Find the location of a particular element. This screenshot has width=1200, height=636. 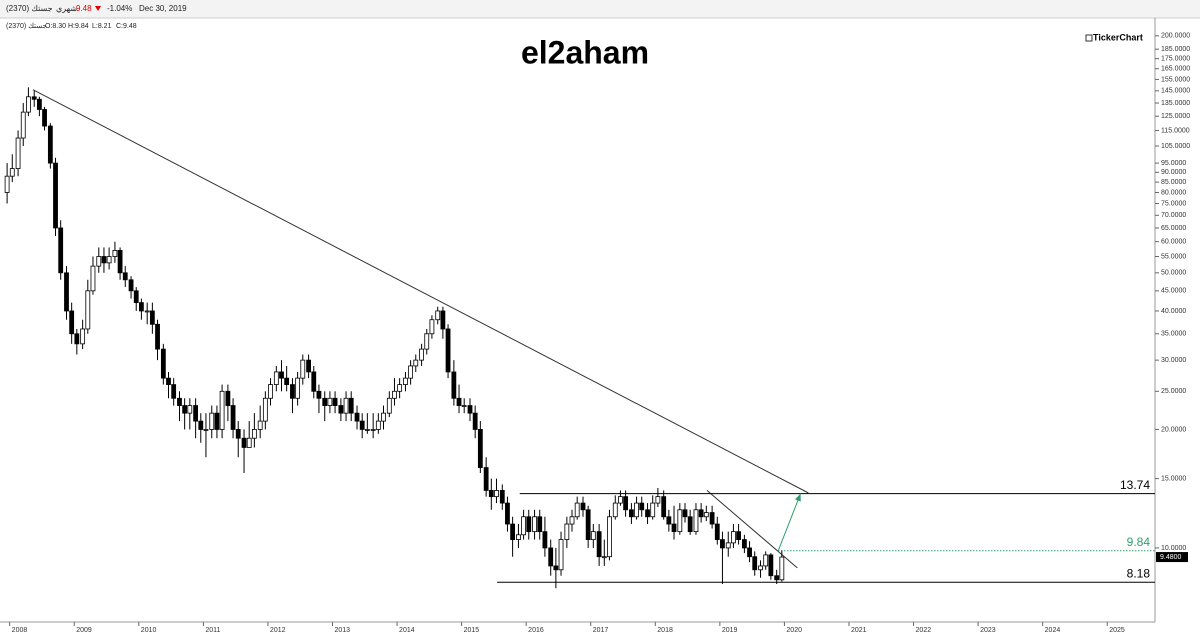

y-tick-label: 50.0000 is located at coordinates (1173, 273).